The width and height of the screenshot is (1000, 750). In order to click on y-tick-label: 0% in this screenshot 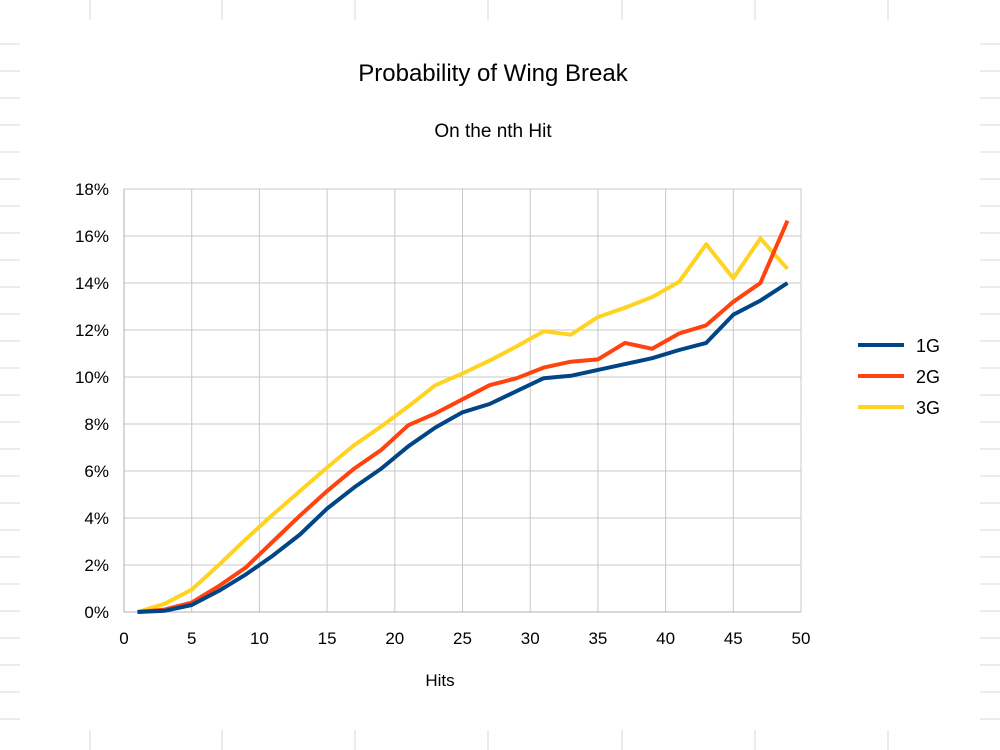, I will do `click(96, 612)`.